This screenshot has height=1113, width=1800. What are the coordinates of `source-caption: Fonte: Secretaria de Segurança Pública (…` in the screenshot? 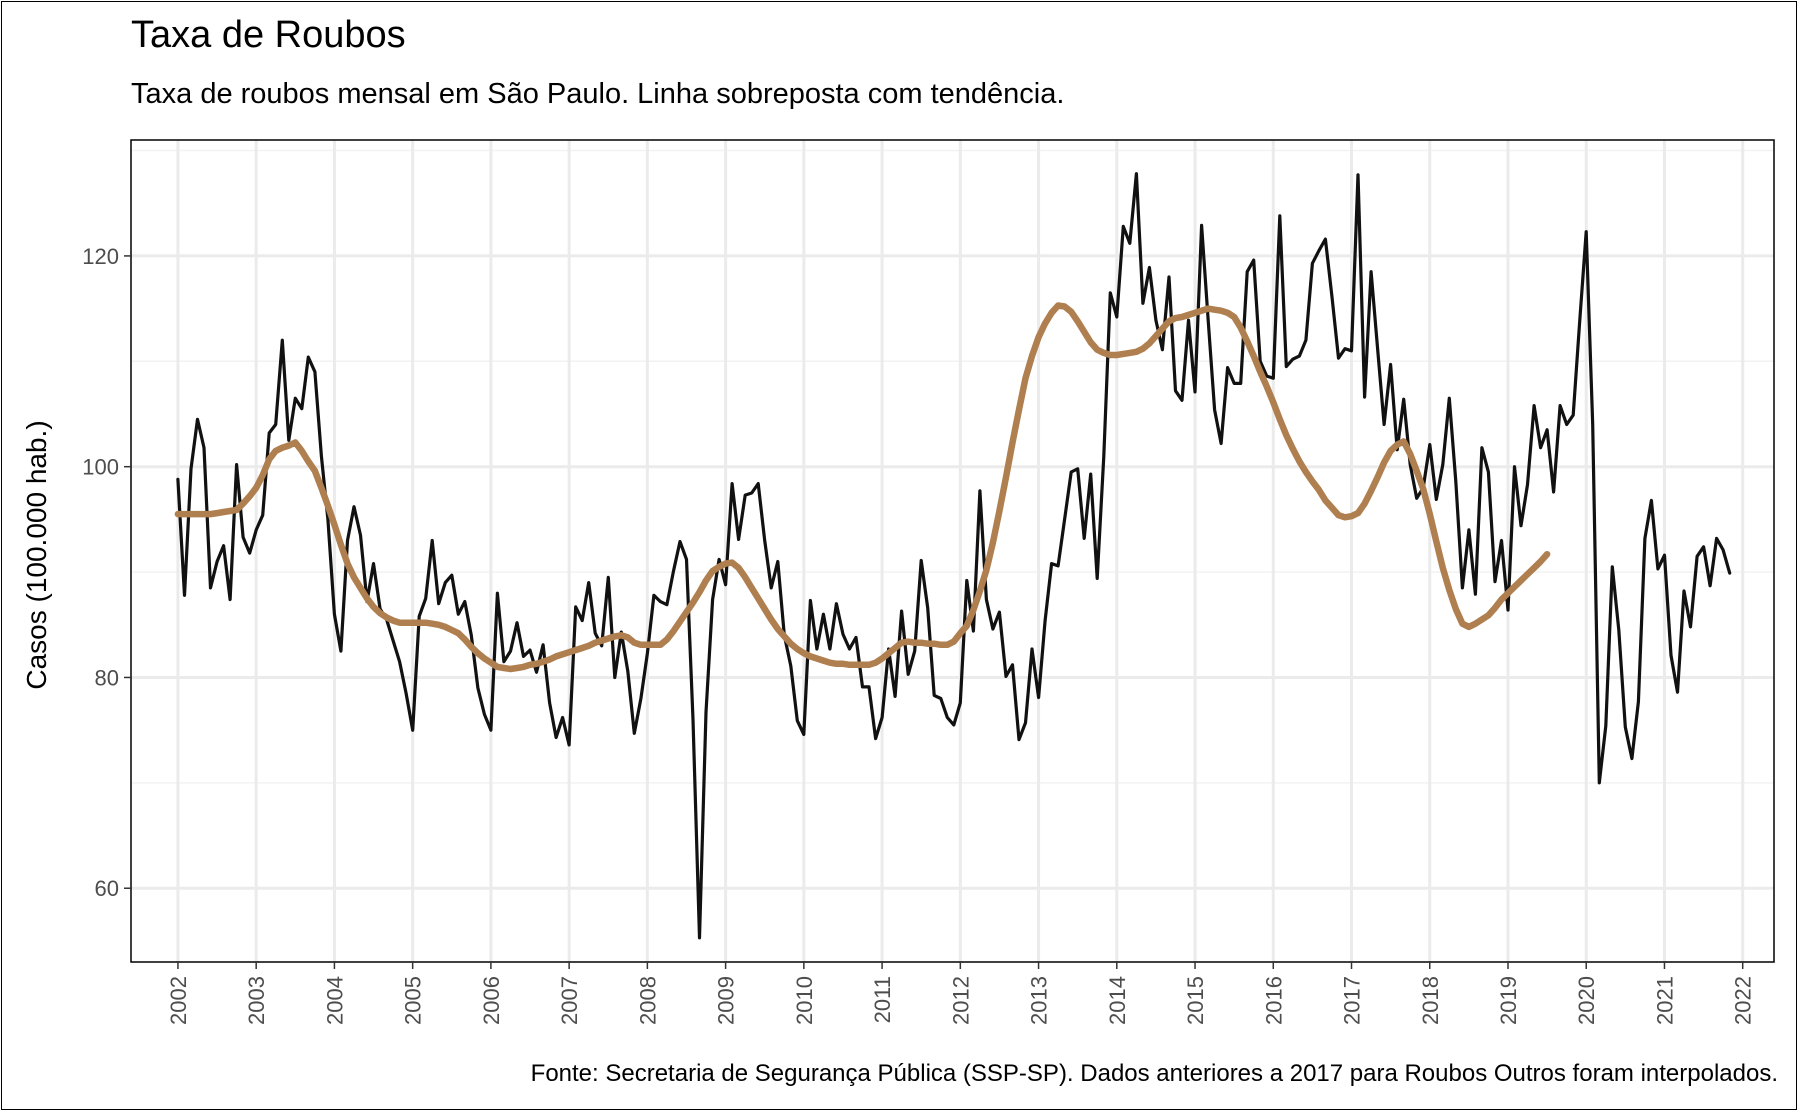 It's located at (1154, 1073).